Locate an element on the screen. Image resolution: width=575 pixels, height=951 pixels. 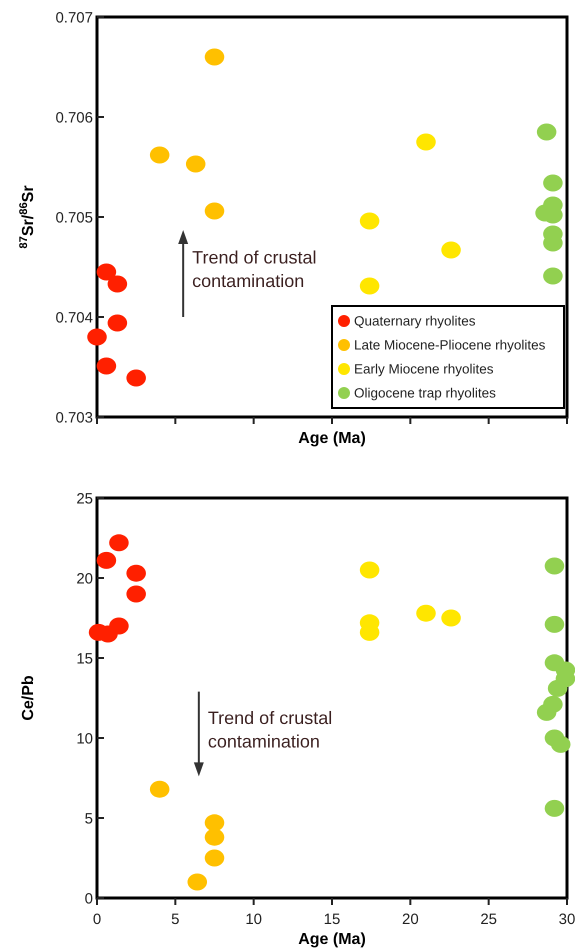
y-tick-label: 20 is located at coordinates (84, 579).